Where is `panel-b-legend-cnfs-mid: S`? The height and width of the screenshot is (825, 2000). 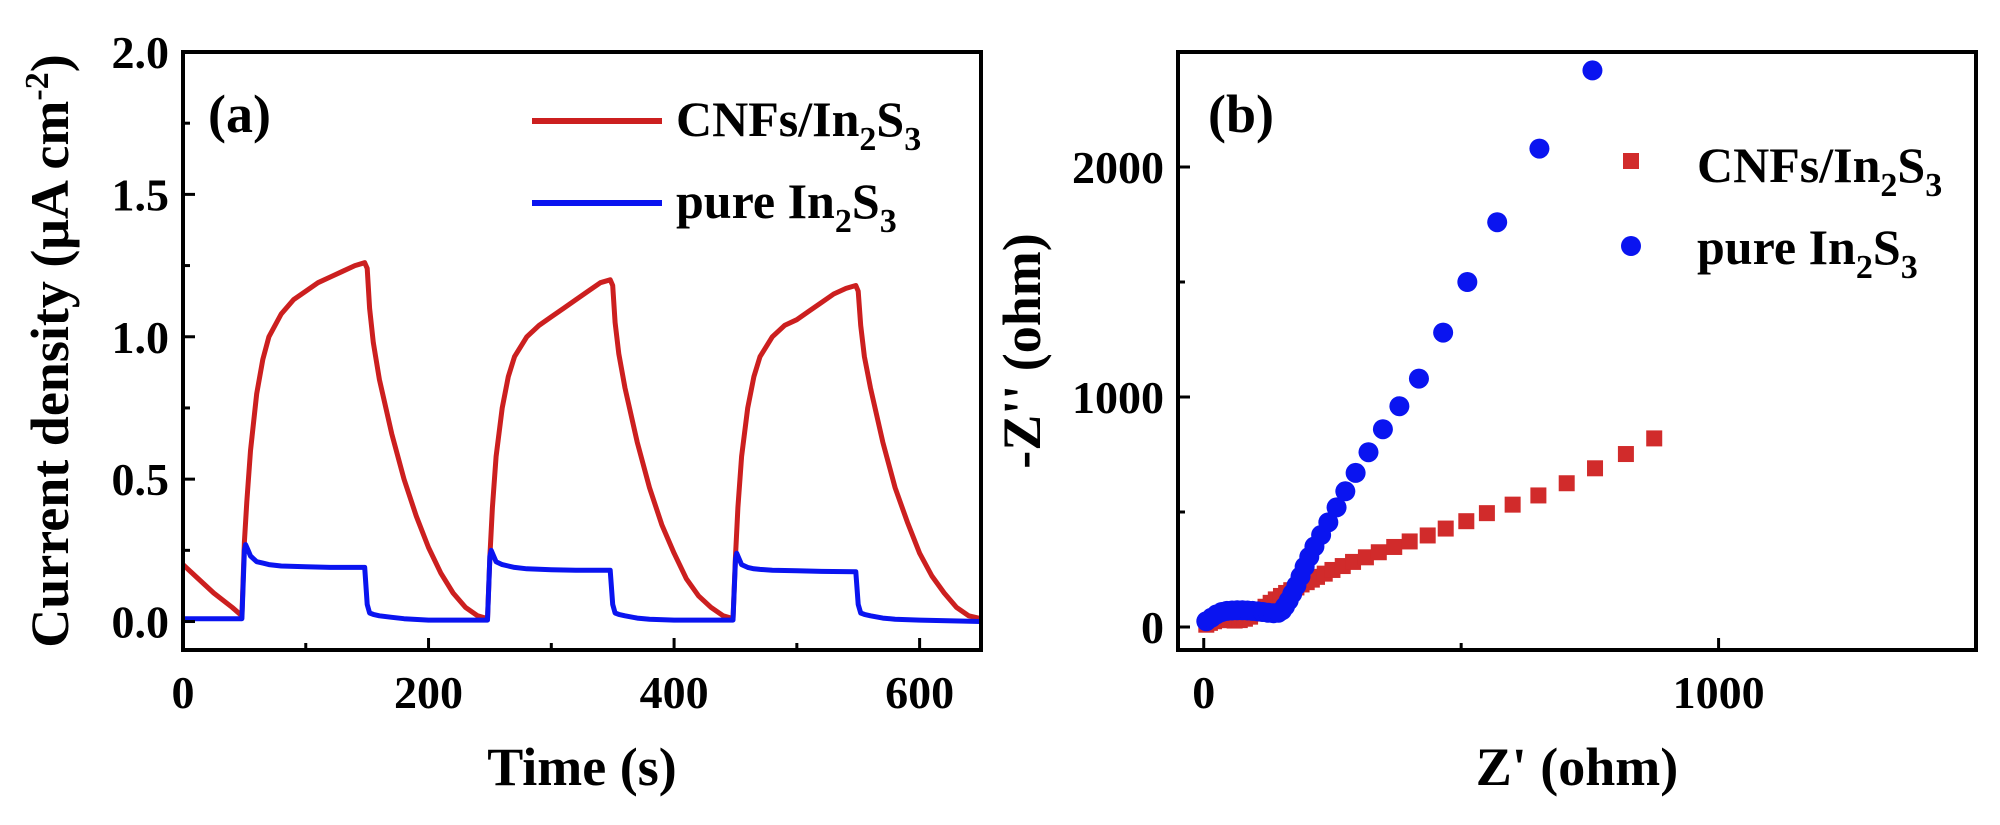
panel-b-legend-cnfs-mid: S is located at coordinates (1911, 165).